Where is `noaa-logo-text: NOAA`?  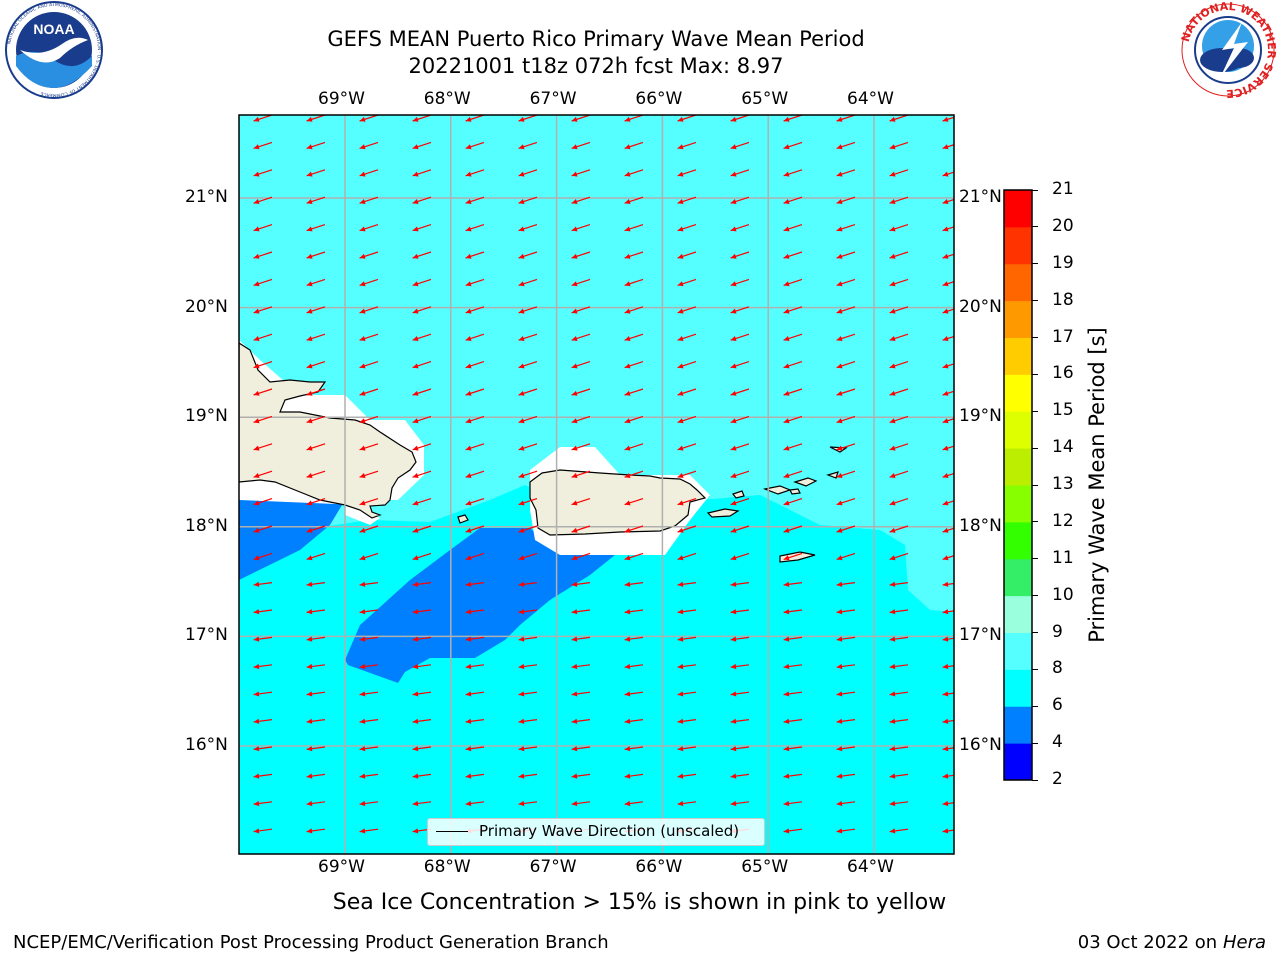 noaa-logo-text: NOAA is located at coordinates (53, 29).